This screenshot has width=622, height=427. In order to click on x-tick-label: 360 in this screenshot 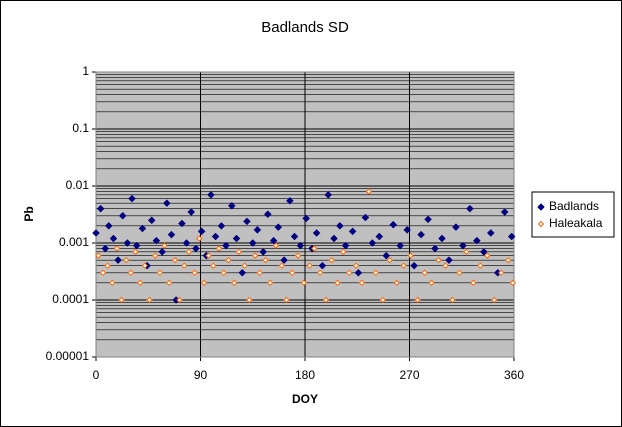, I will do `click(514, 375)`.